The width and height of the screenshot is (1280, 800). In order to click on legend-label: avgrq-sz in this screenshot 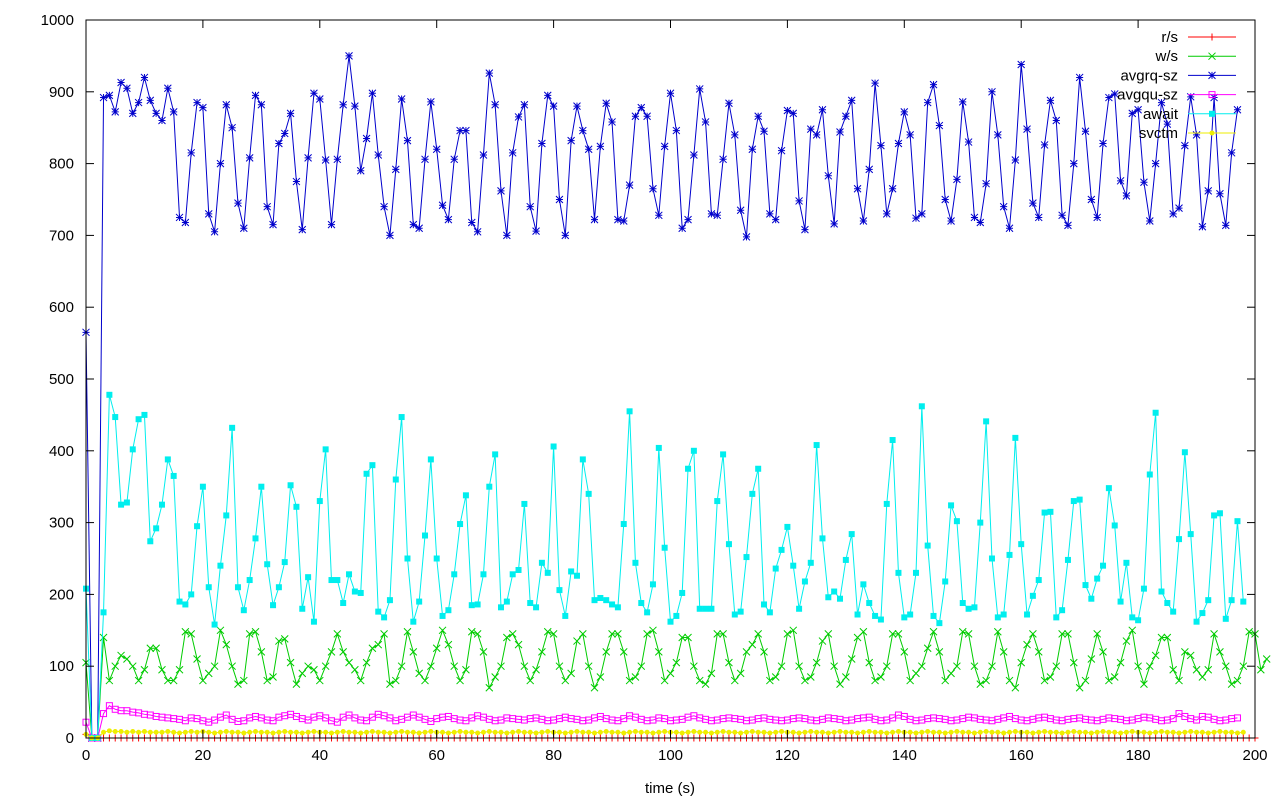, I will do `click(1149, 75)`.